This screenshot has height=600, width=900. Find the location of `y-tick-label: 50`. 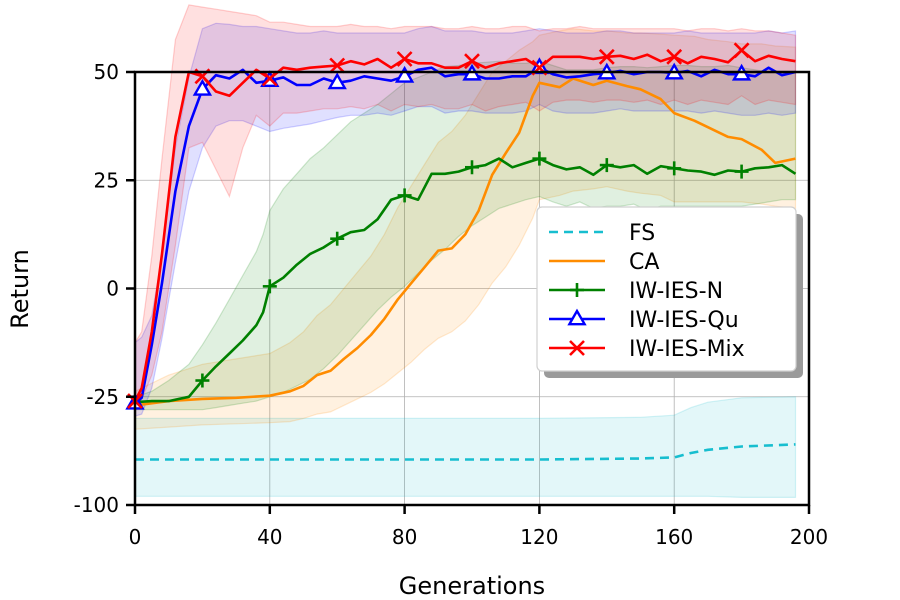

y-tick-label: 50 is located at coordinates (106, 72).